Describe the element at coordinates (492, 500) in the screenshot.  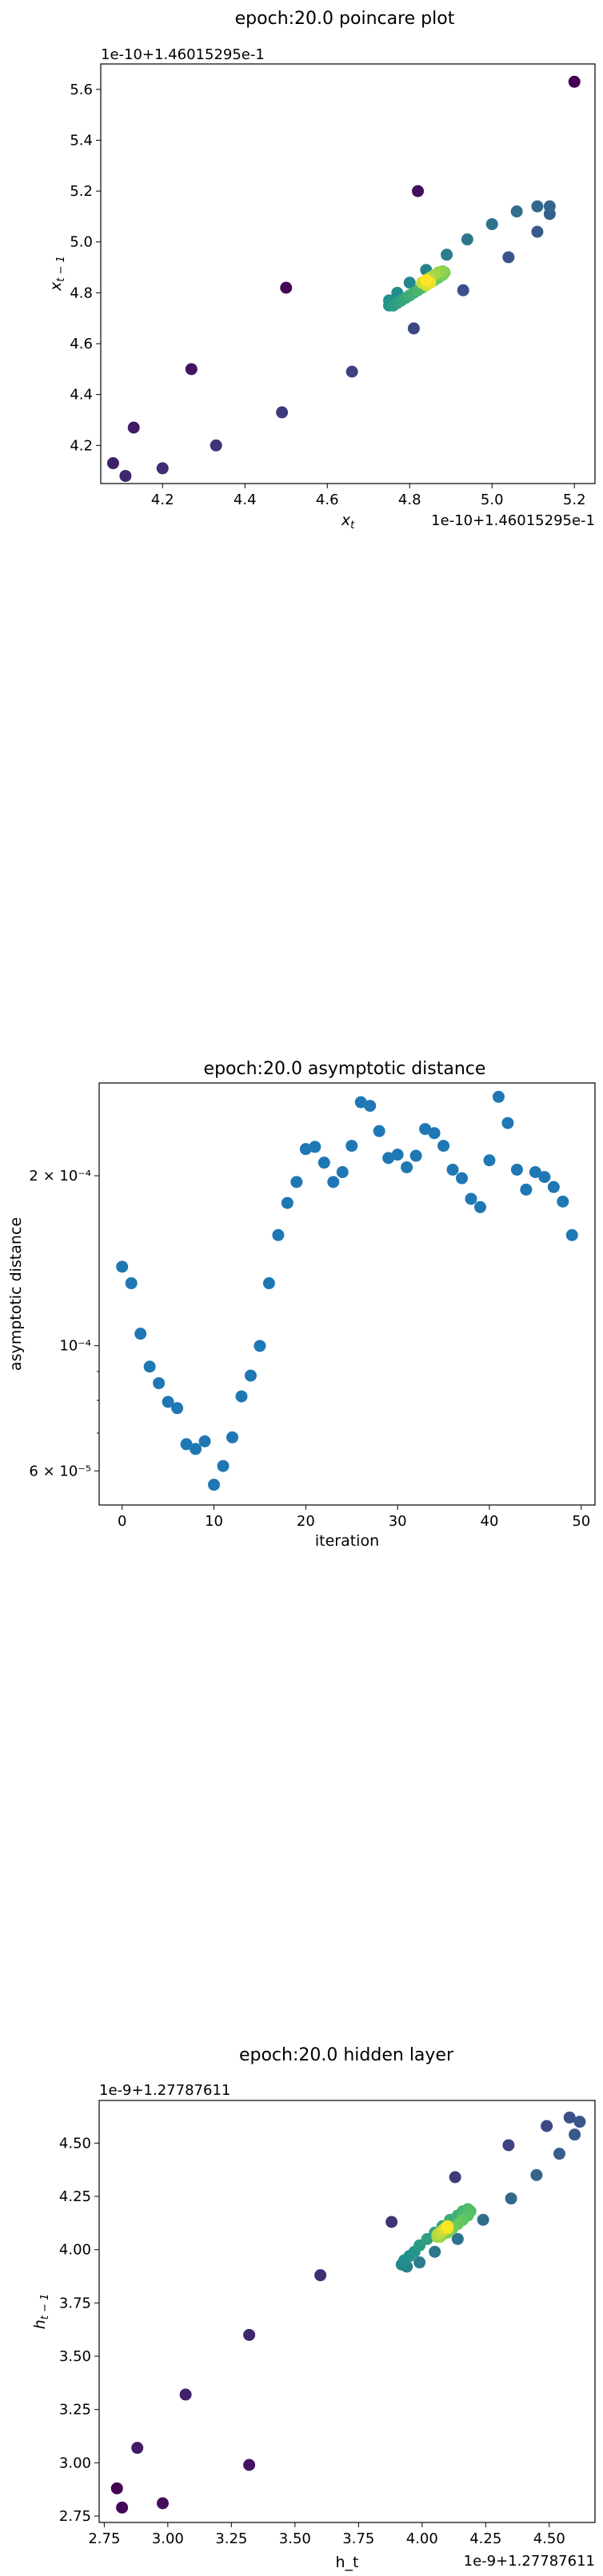
I see `poincare-x-tick-label: 5.0` at that location.